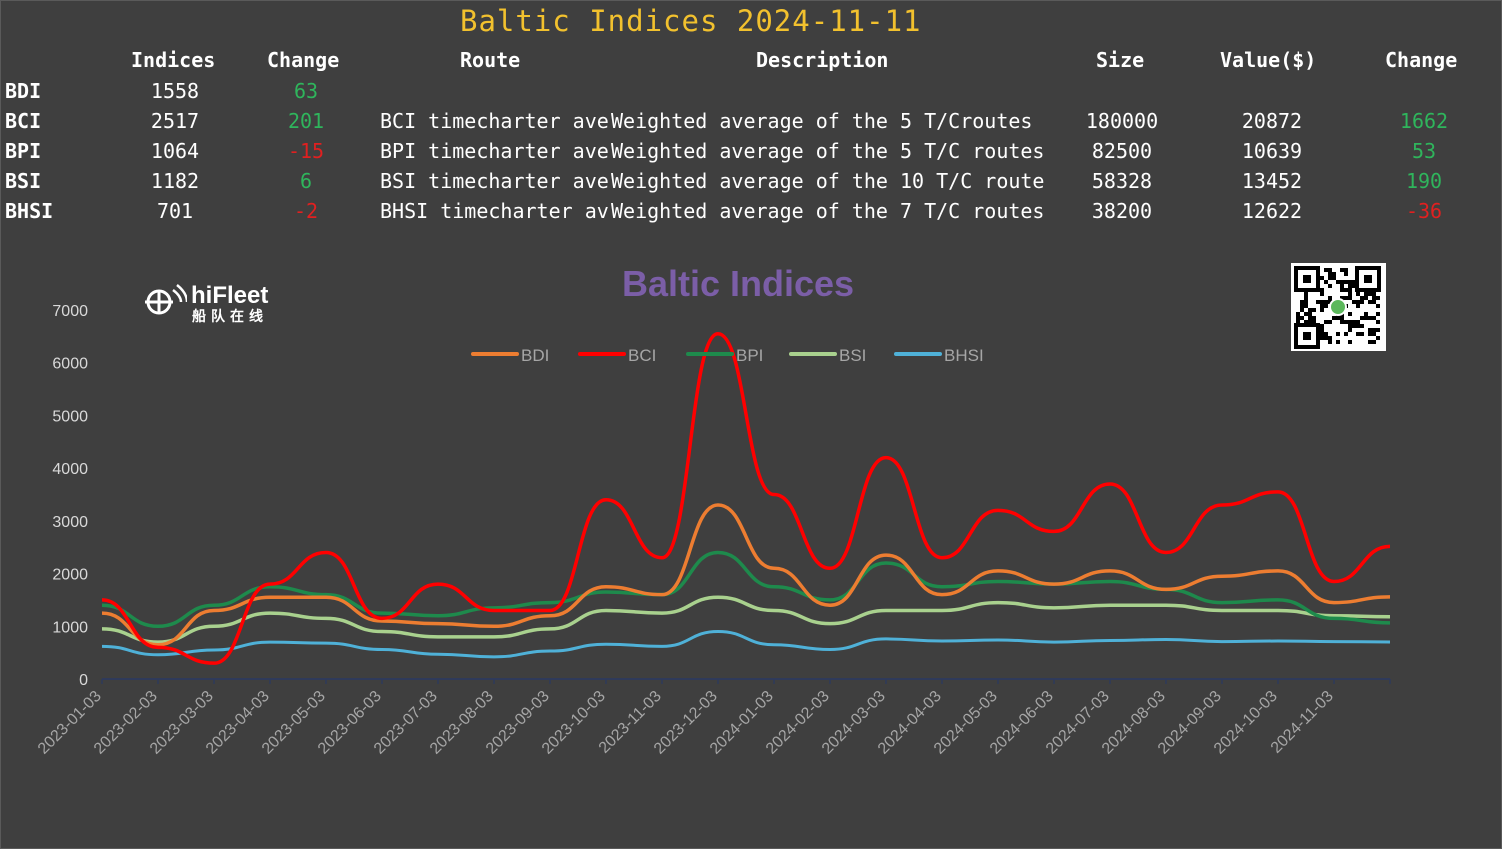  I want to click on legend-label: BHSI, so click(964, 355).